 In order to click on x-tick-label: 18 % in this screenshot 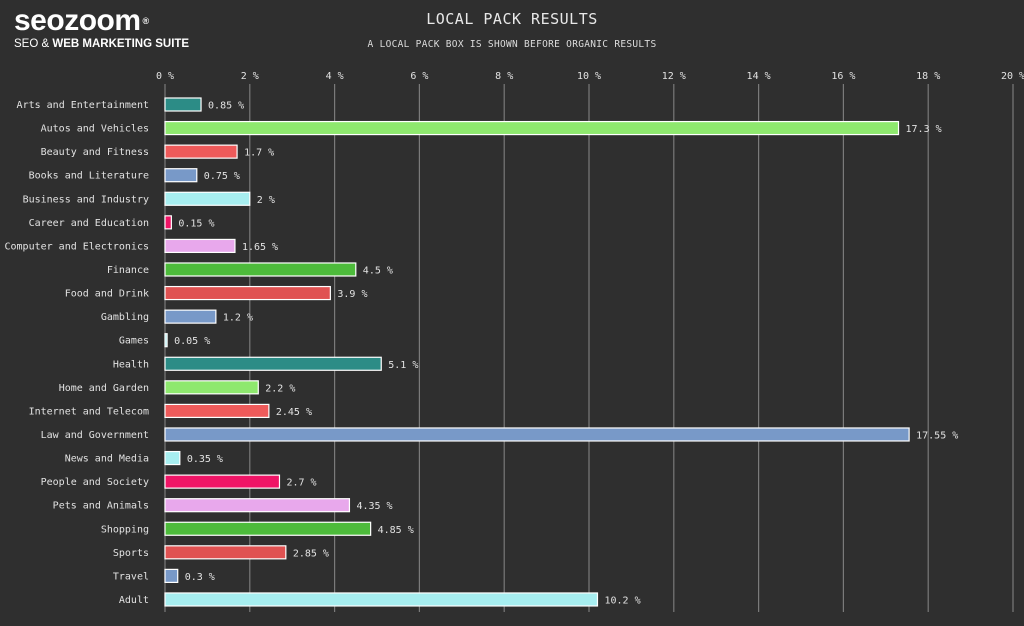, I will do `click(928, 76)`.